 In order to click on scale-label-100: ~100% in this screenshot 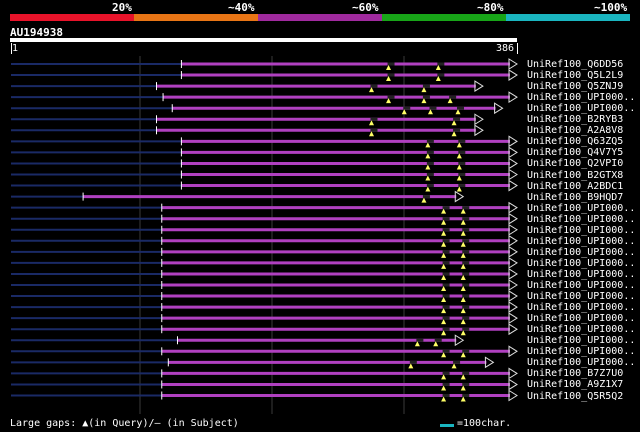, I will do `click(611, 7)`.